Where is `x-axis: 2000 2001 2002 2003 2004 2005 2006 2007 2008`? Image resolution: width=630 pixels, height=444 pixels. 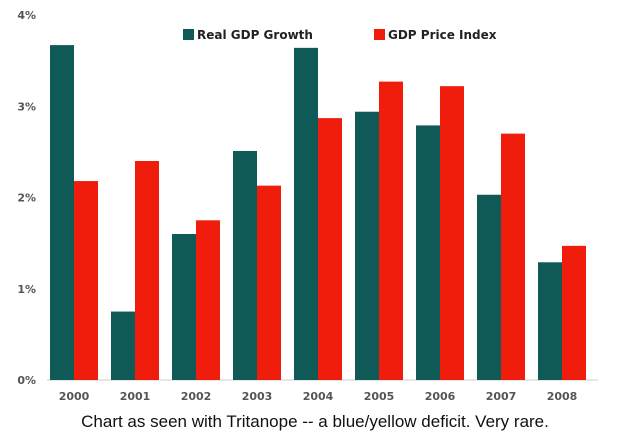
x-axis: 2000 2001 2002 2003 2004 2005 2006 2007 2008 is located at coordinates (318, 396).